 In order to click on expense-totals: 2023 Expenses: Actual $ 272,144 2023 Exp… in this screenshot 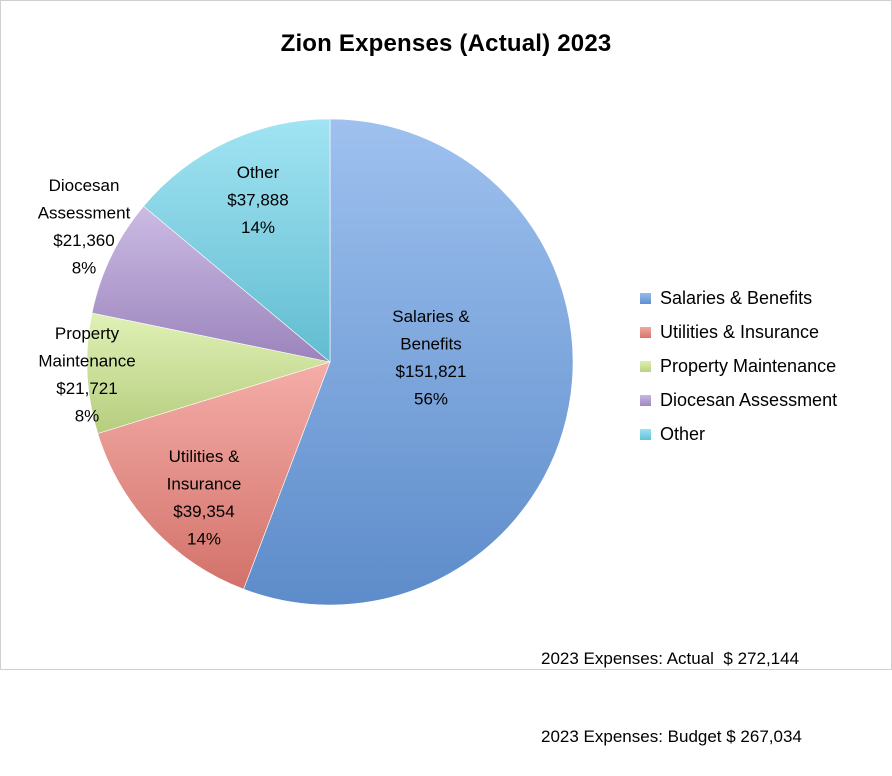, I will do `click(671, 685)`.